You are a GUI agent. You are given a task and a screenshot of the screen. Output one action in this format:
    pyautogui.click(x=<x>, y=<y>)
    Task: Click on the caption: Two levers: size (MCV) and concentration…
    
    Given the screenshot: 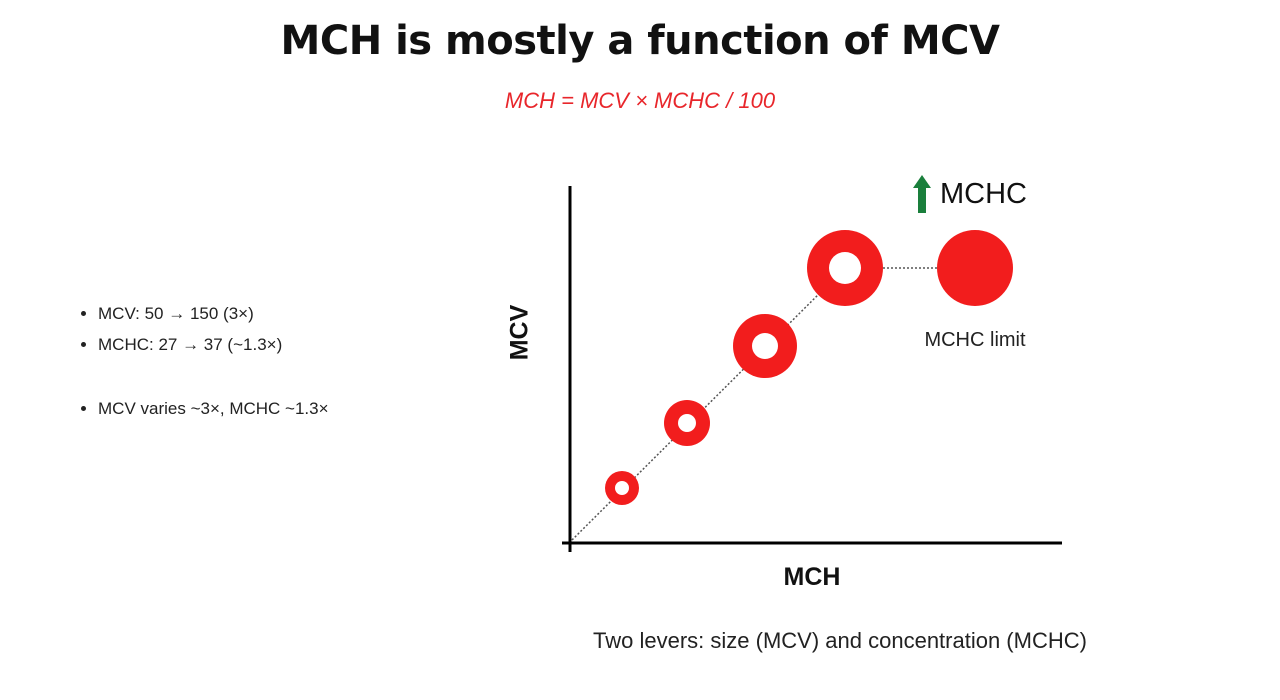 What is the action you would take?
    pyautogui.click(x=840, y=640)
    